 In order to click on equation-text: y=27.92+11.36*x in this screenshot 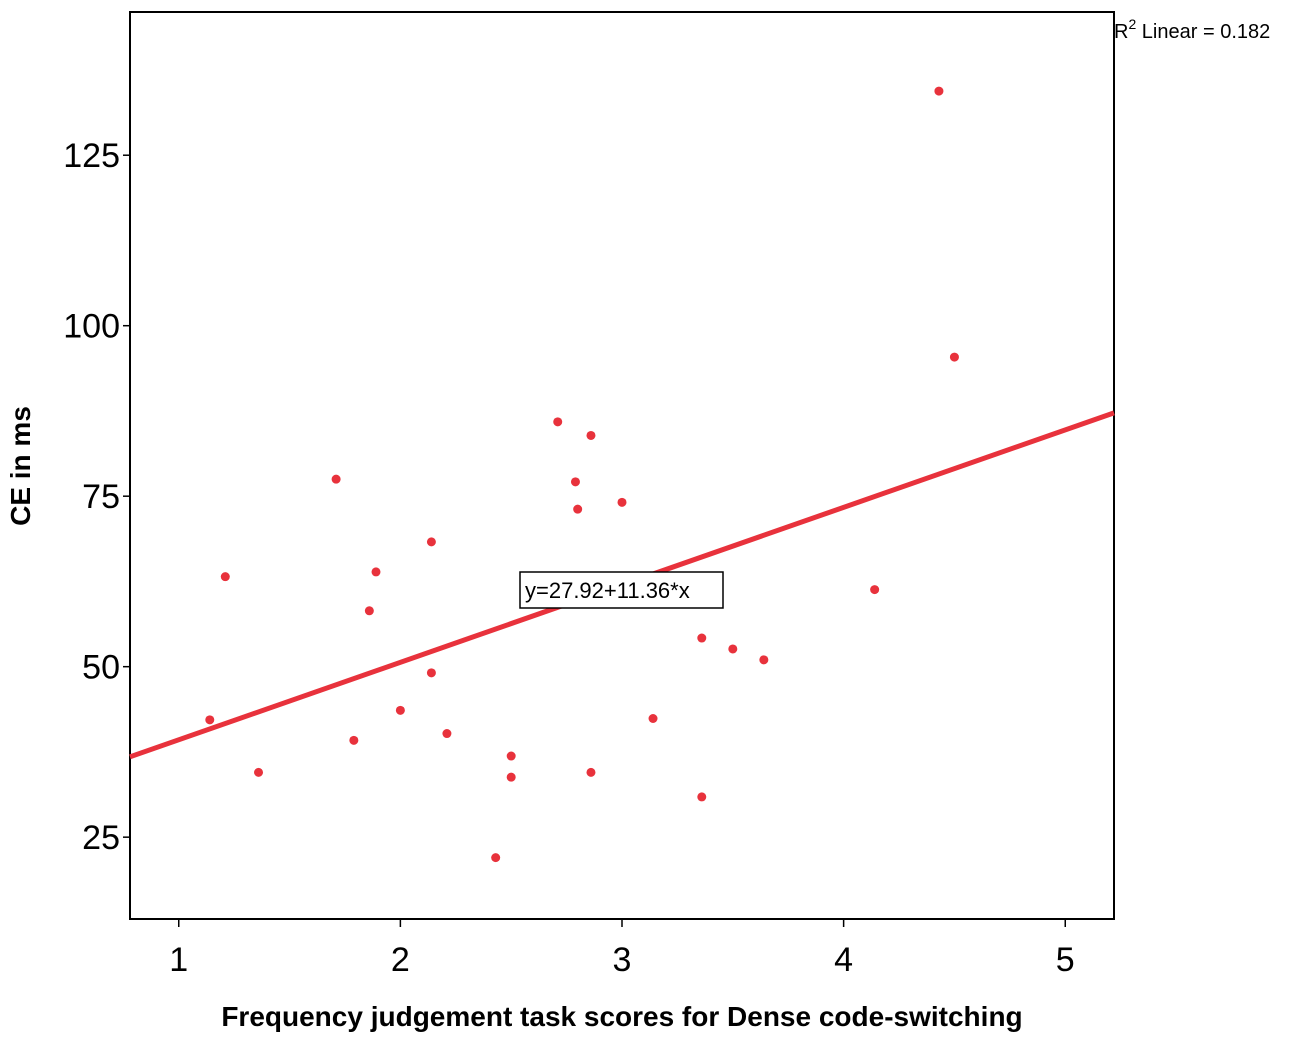, I will do `click(607, 590)`.